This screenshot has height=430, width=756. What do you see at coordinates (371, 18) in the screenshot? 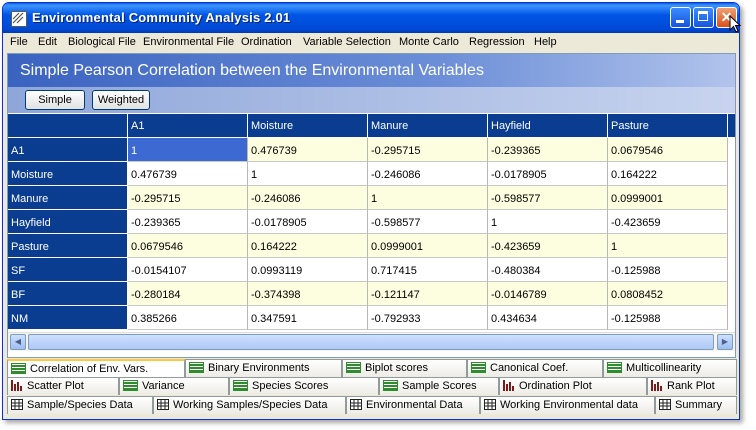
I see `title-bar: Environmental Community Analysis 2.01 ✕` at bounding box center [371, 18].